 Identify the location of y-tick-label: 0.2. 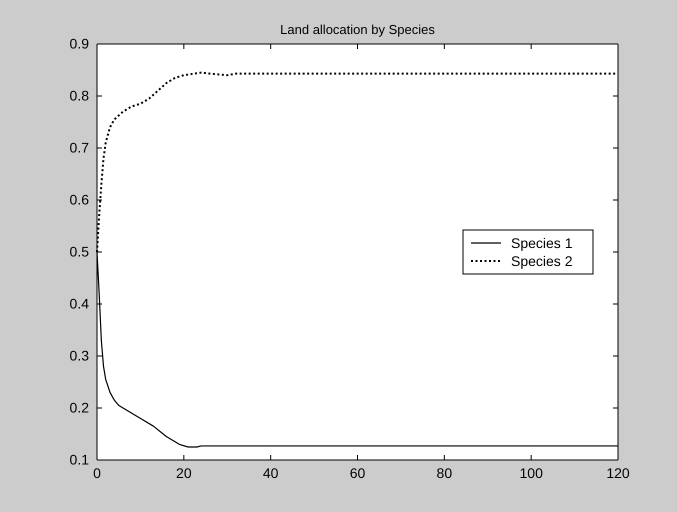
(80, 407).